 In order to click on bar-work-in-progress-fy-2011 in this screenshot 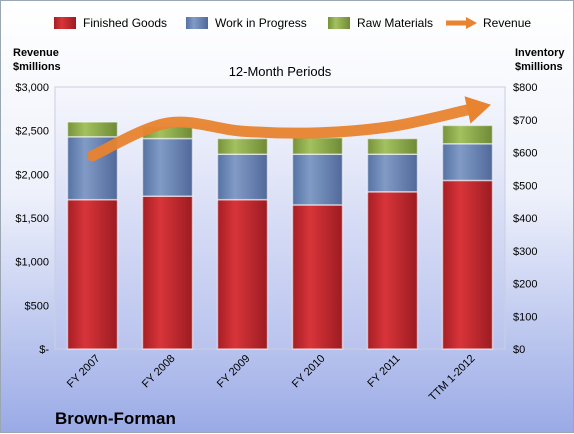, I will do `click(392, 173)`.